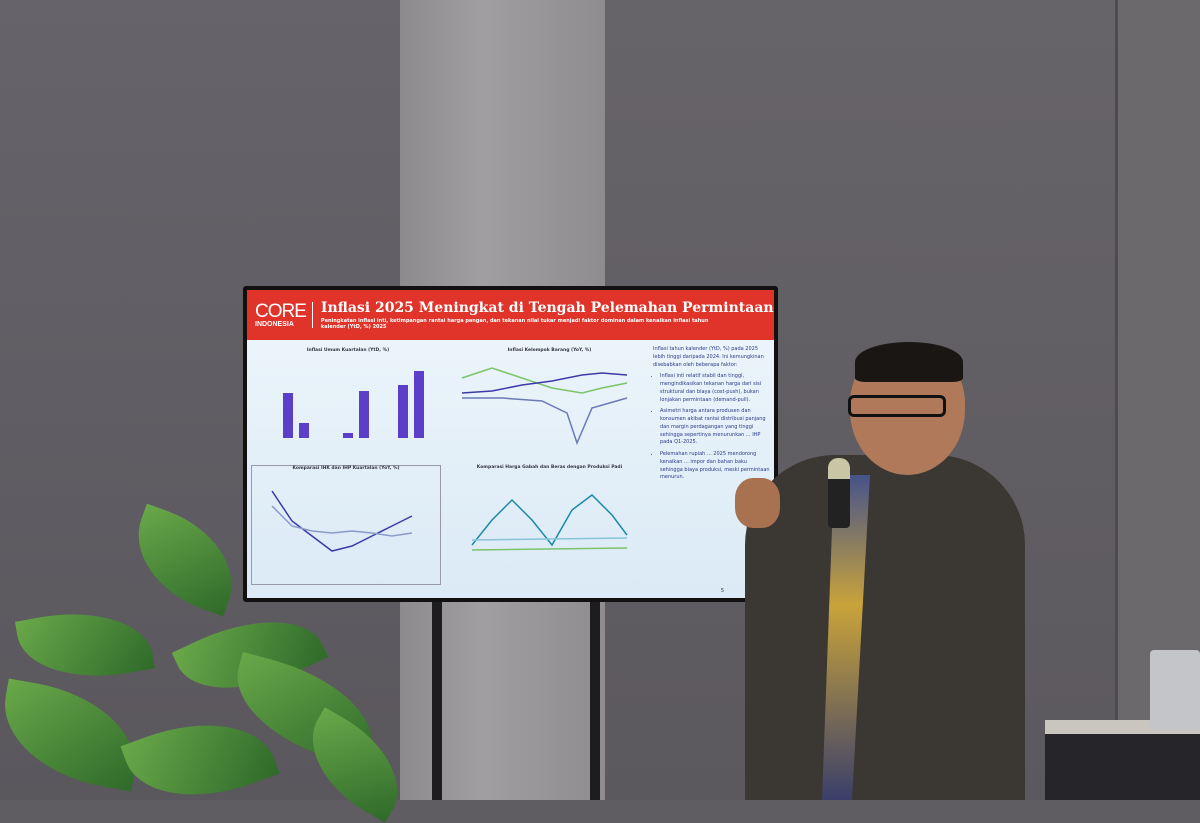  I want to click on presenter-hair, so click(909, 362).